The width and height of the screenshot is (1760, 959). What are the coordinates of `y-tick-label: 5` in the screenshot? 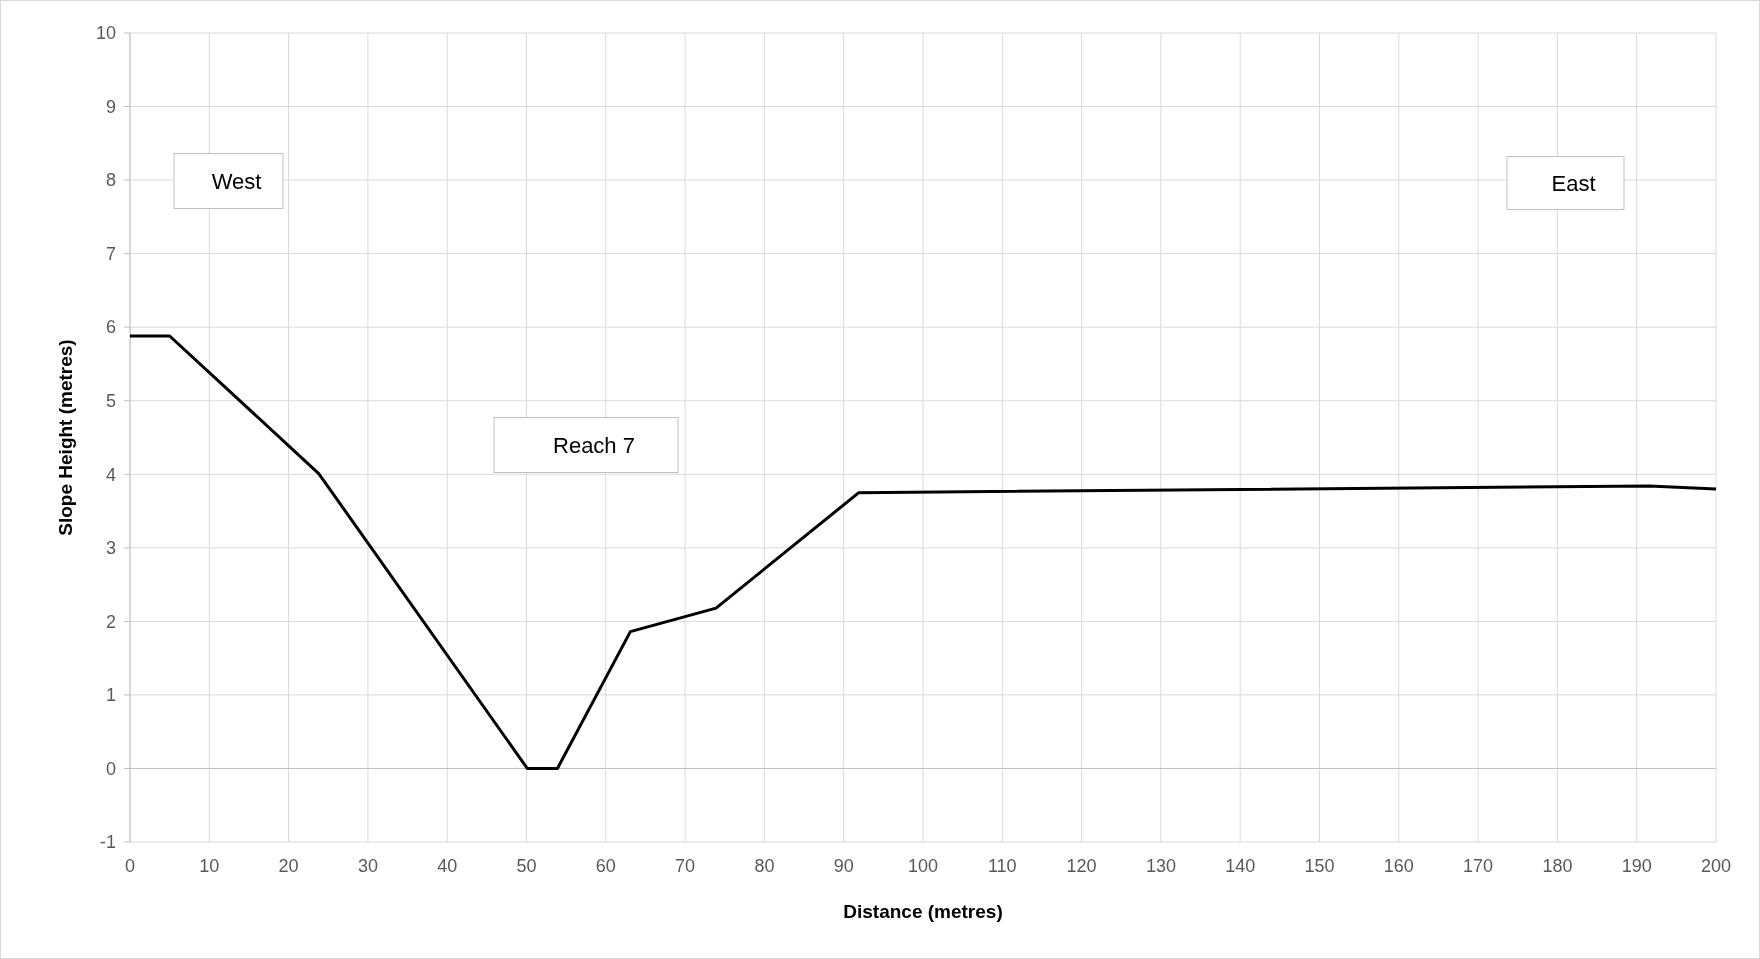 It's located at (110, 401).